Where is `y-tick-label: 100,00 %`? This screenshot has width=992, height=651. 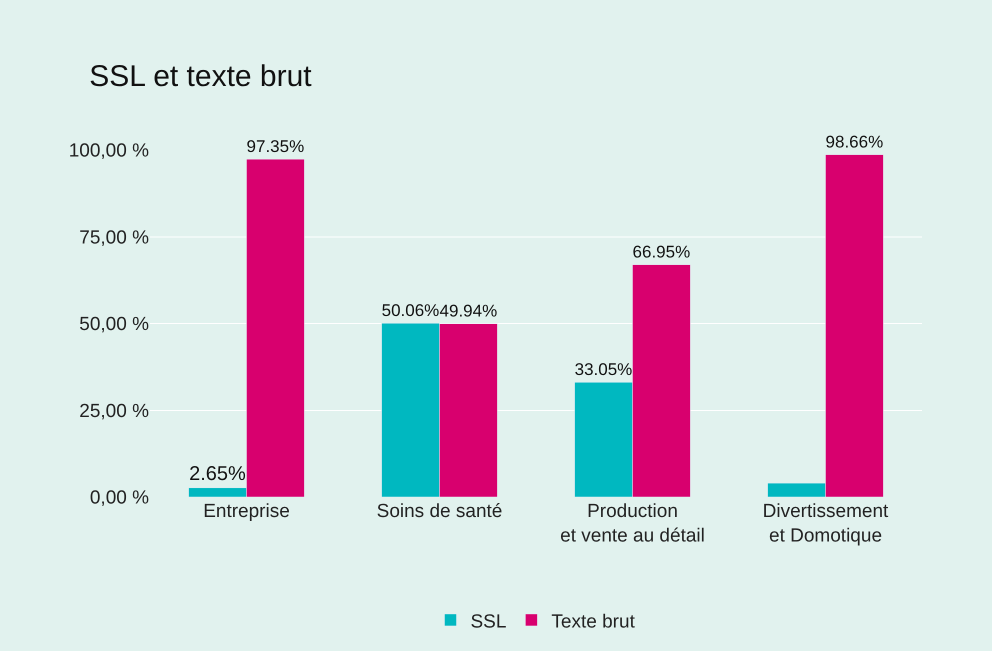 y-tick-label: 100,00 % is located at coordinates (109, 151).